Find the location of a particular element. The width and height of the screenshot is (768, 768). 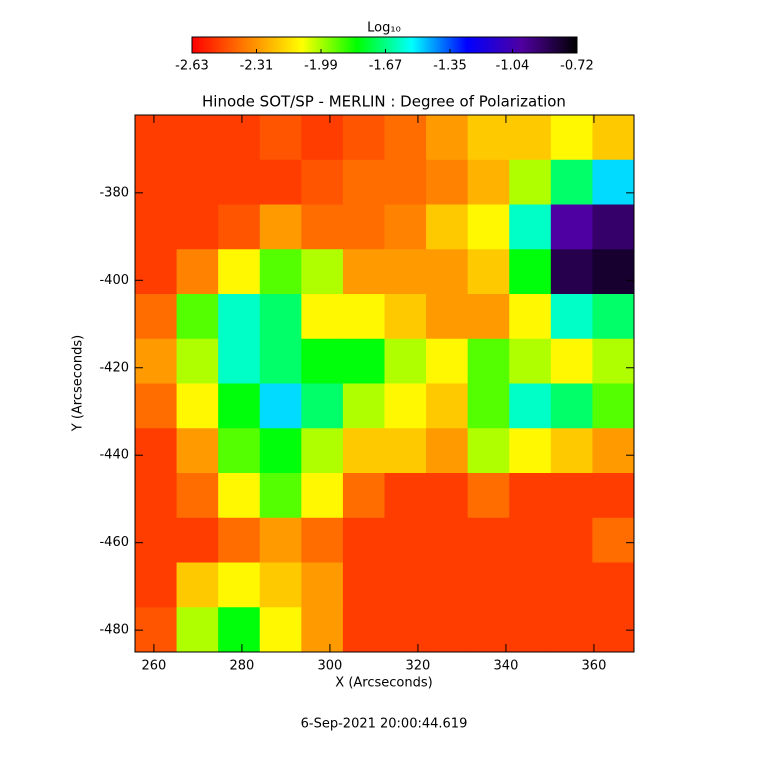

y-tick-label: -440 is located at coordinates (114, 455).